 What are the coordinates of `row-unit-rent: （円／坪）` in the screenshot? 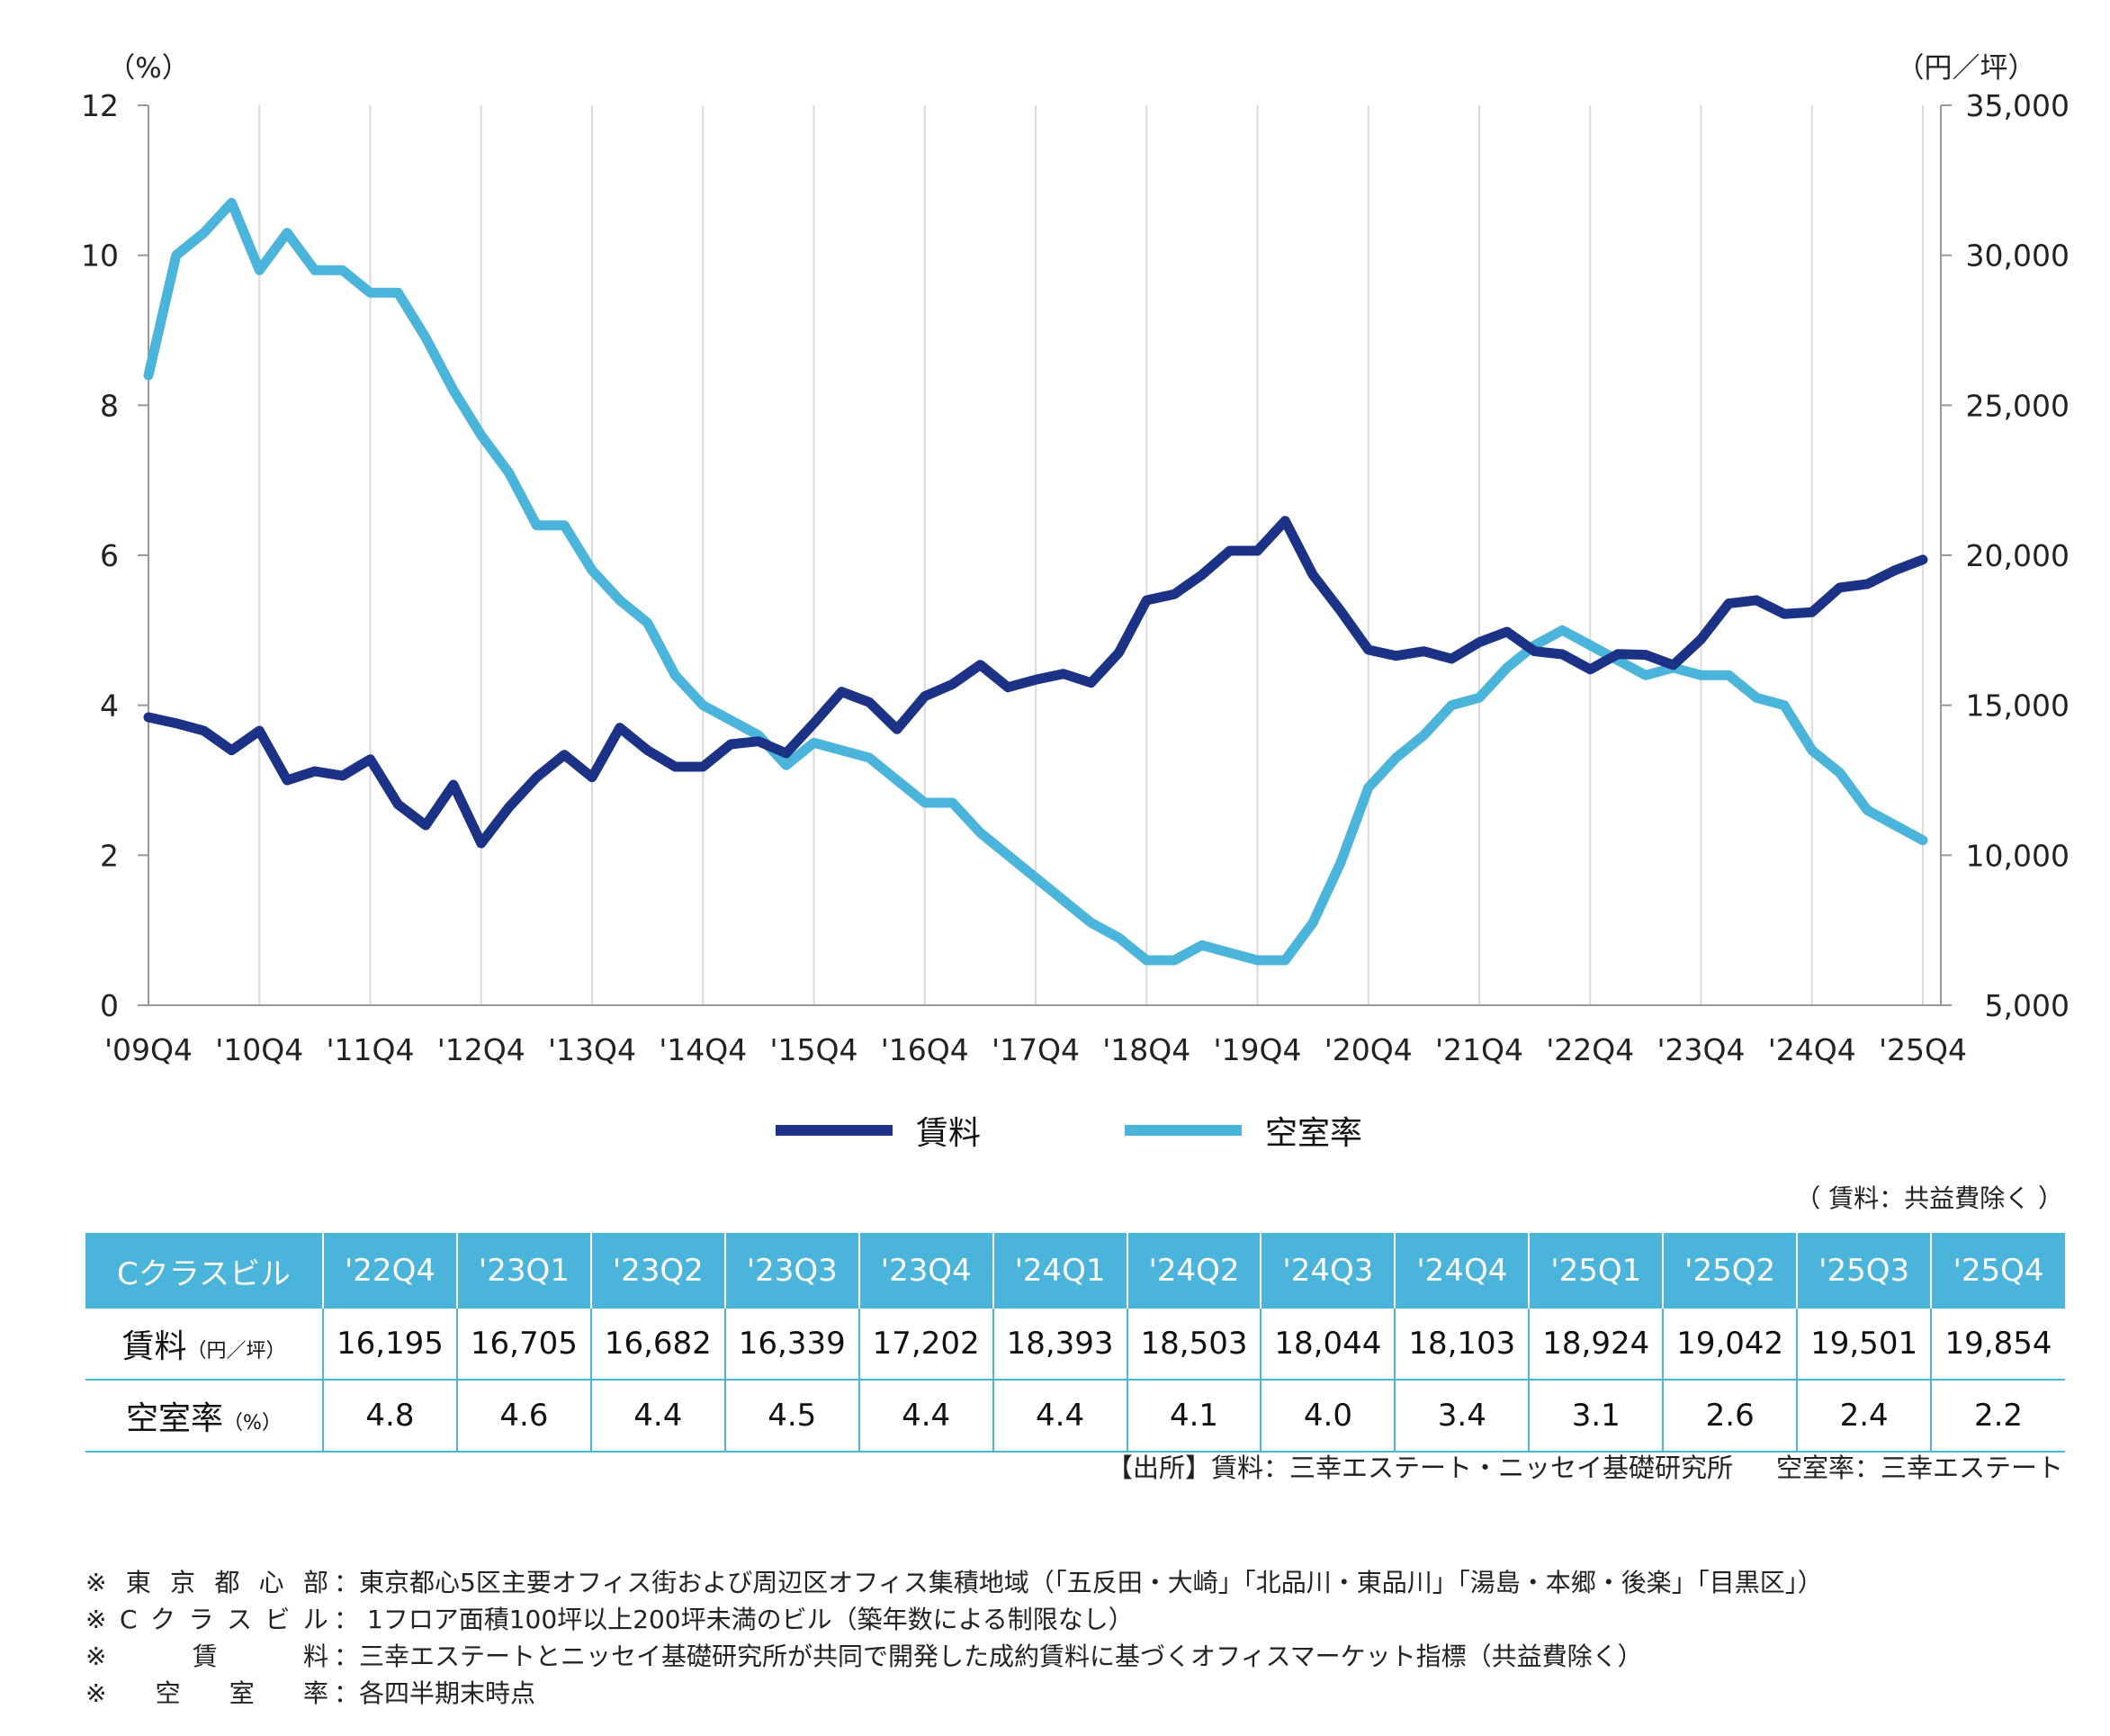 It's located at (236, 1351).